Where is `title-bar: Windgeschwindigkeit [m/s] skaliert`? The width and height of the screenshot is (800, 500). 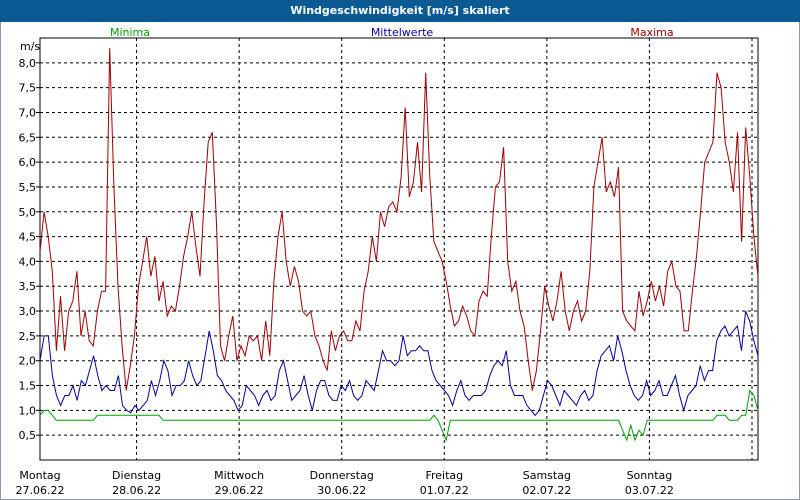 title-bar: Windgeschwindigkeit [m/s] skaliert is located at coordinates (400, 11).